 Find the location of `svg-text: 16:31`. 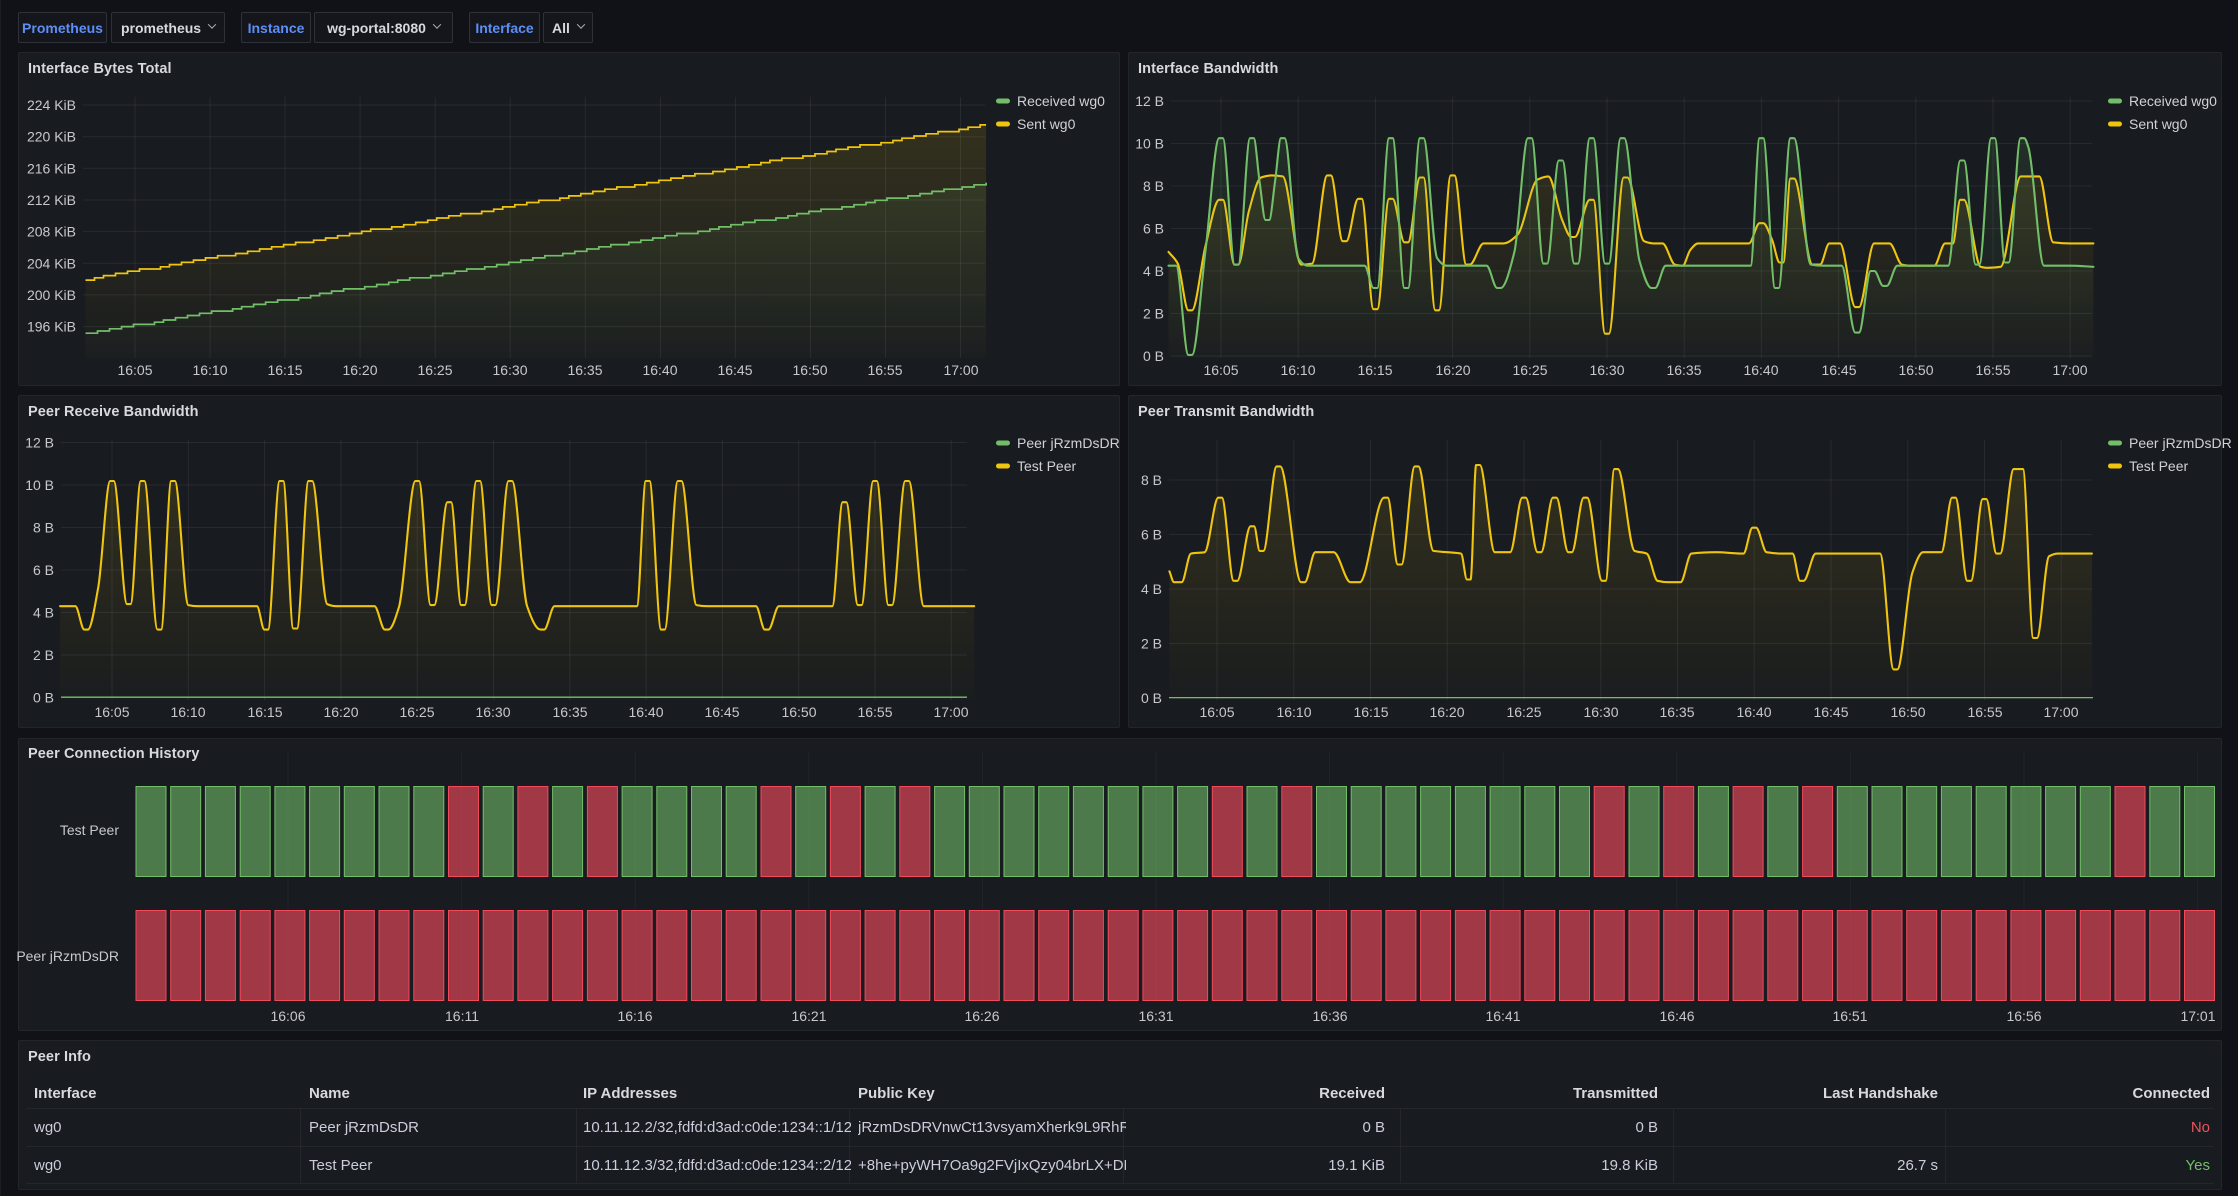

svg-text: 16:31 is located at coordinates (1155, 1016).